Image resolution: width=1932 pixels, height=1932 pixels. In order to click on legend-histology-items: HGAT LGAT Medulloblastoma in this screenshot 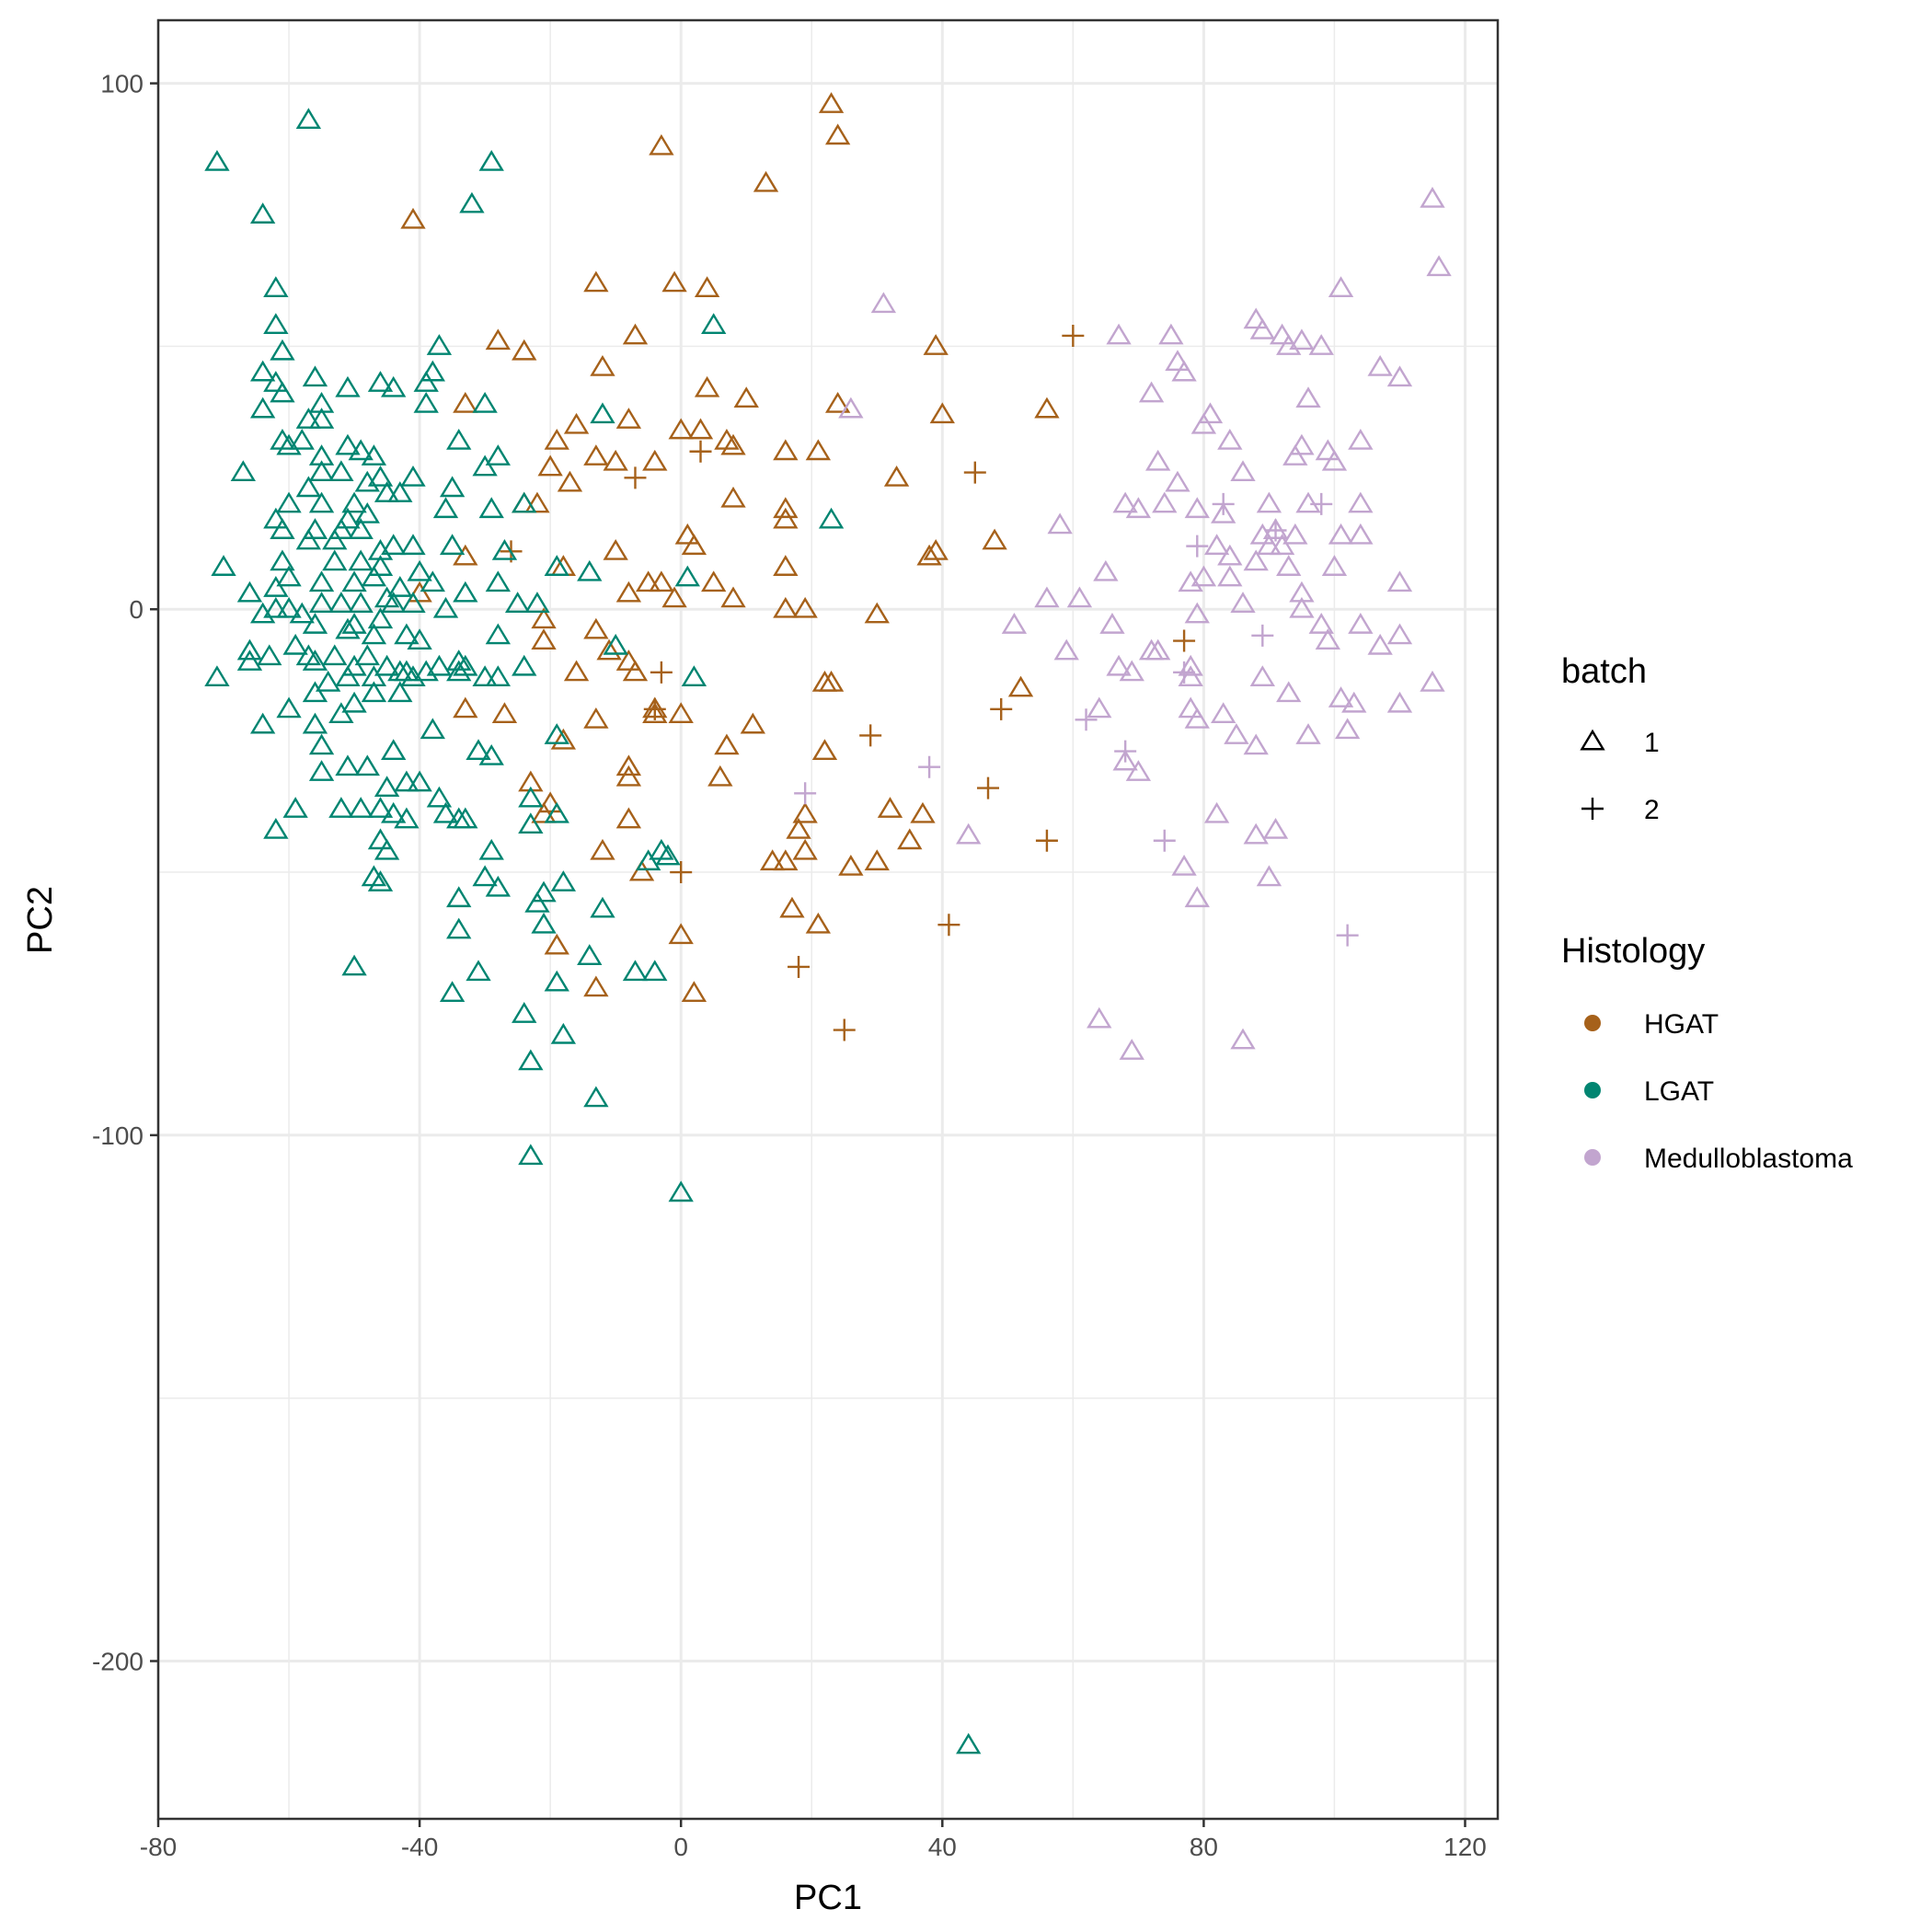, I will do `click(1718, 1091)`.